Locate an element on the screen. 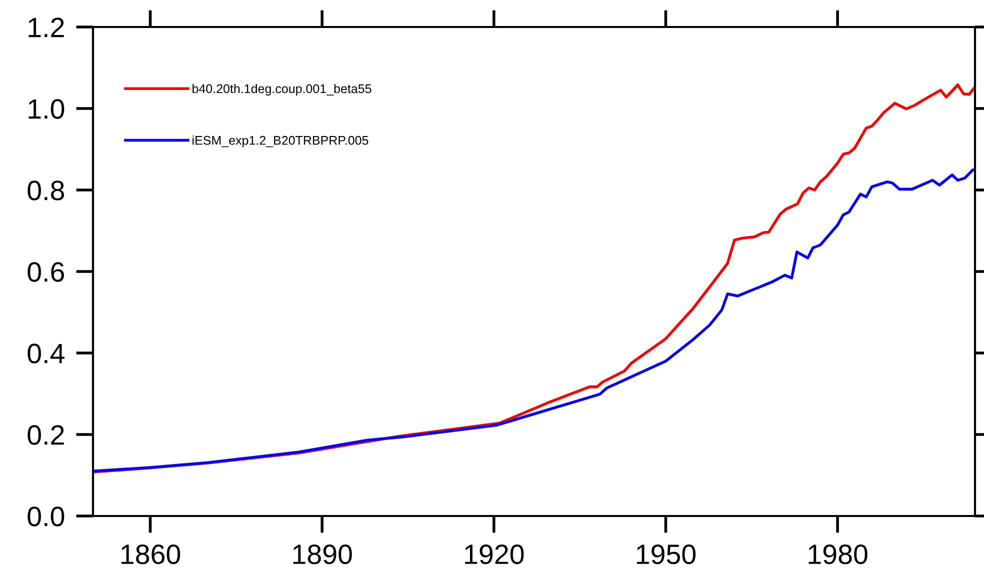  legend-label: b40.20th.1deg.coup.001_beta55 is located at coordinates (282, 90).